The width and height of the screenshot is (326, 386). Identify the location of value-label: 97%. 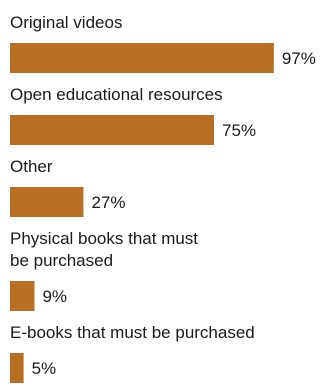
(299, 58).